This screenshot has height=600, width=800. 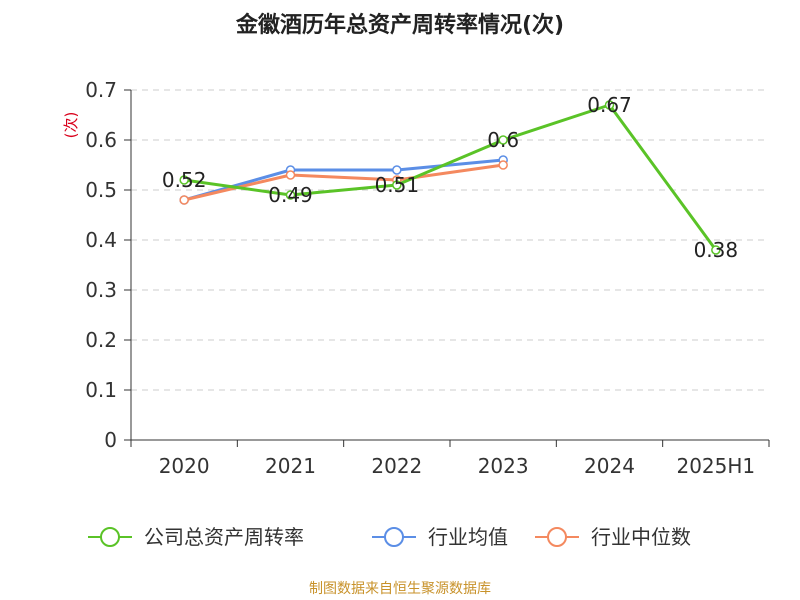 I want to click on x-tick-label: 2021, so click(x=290, y=466).